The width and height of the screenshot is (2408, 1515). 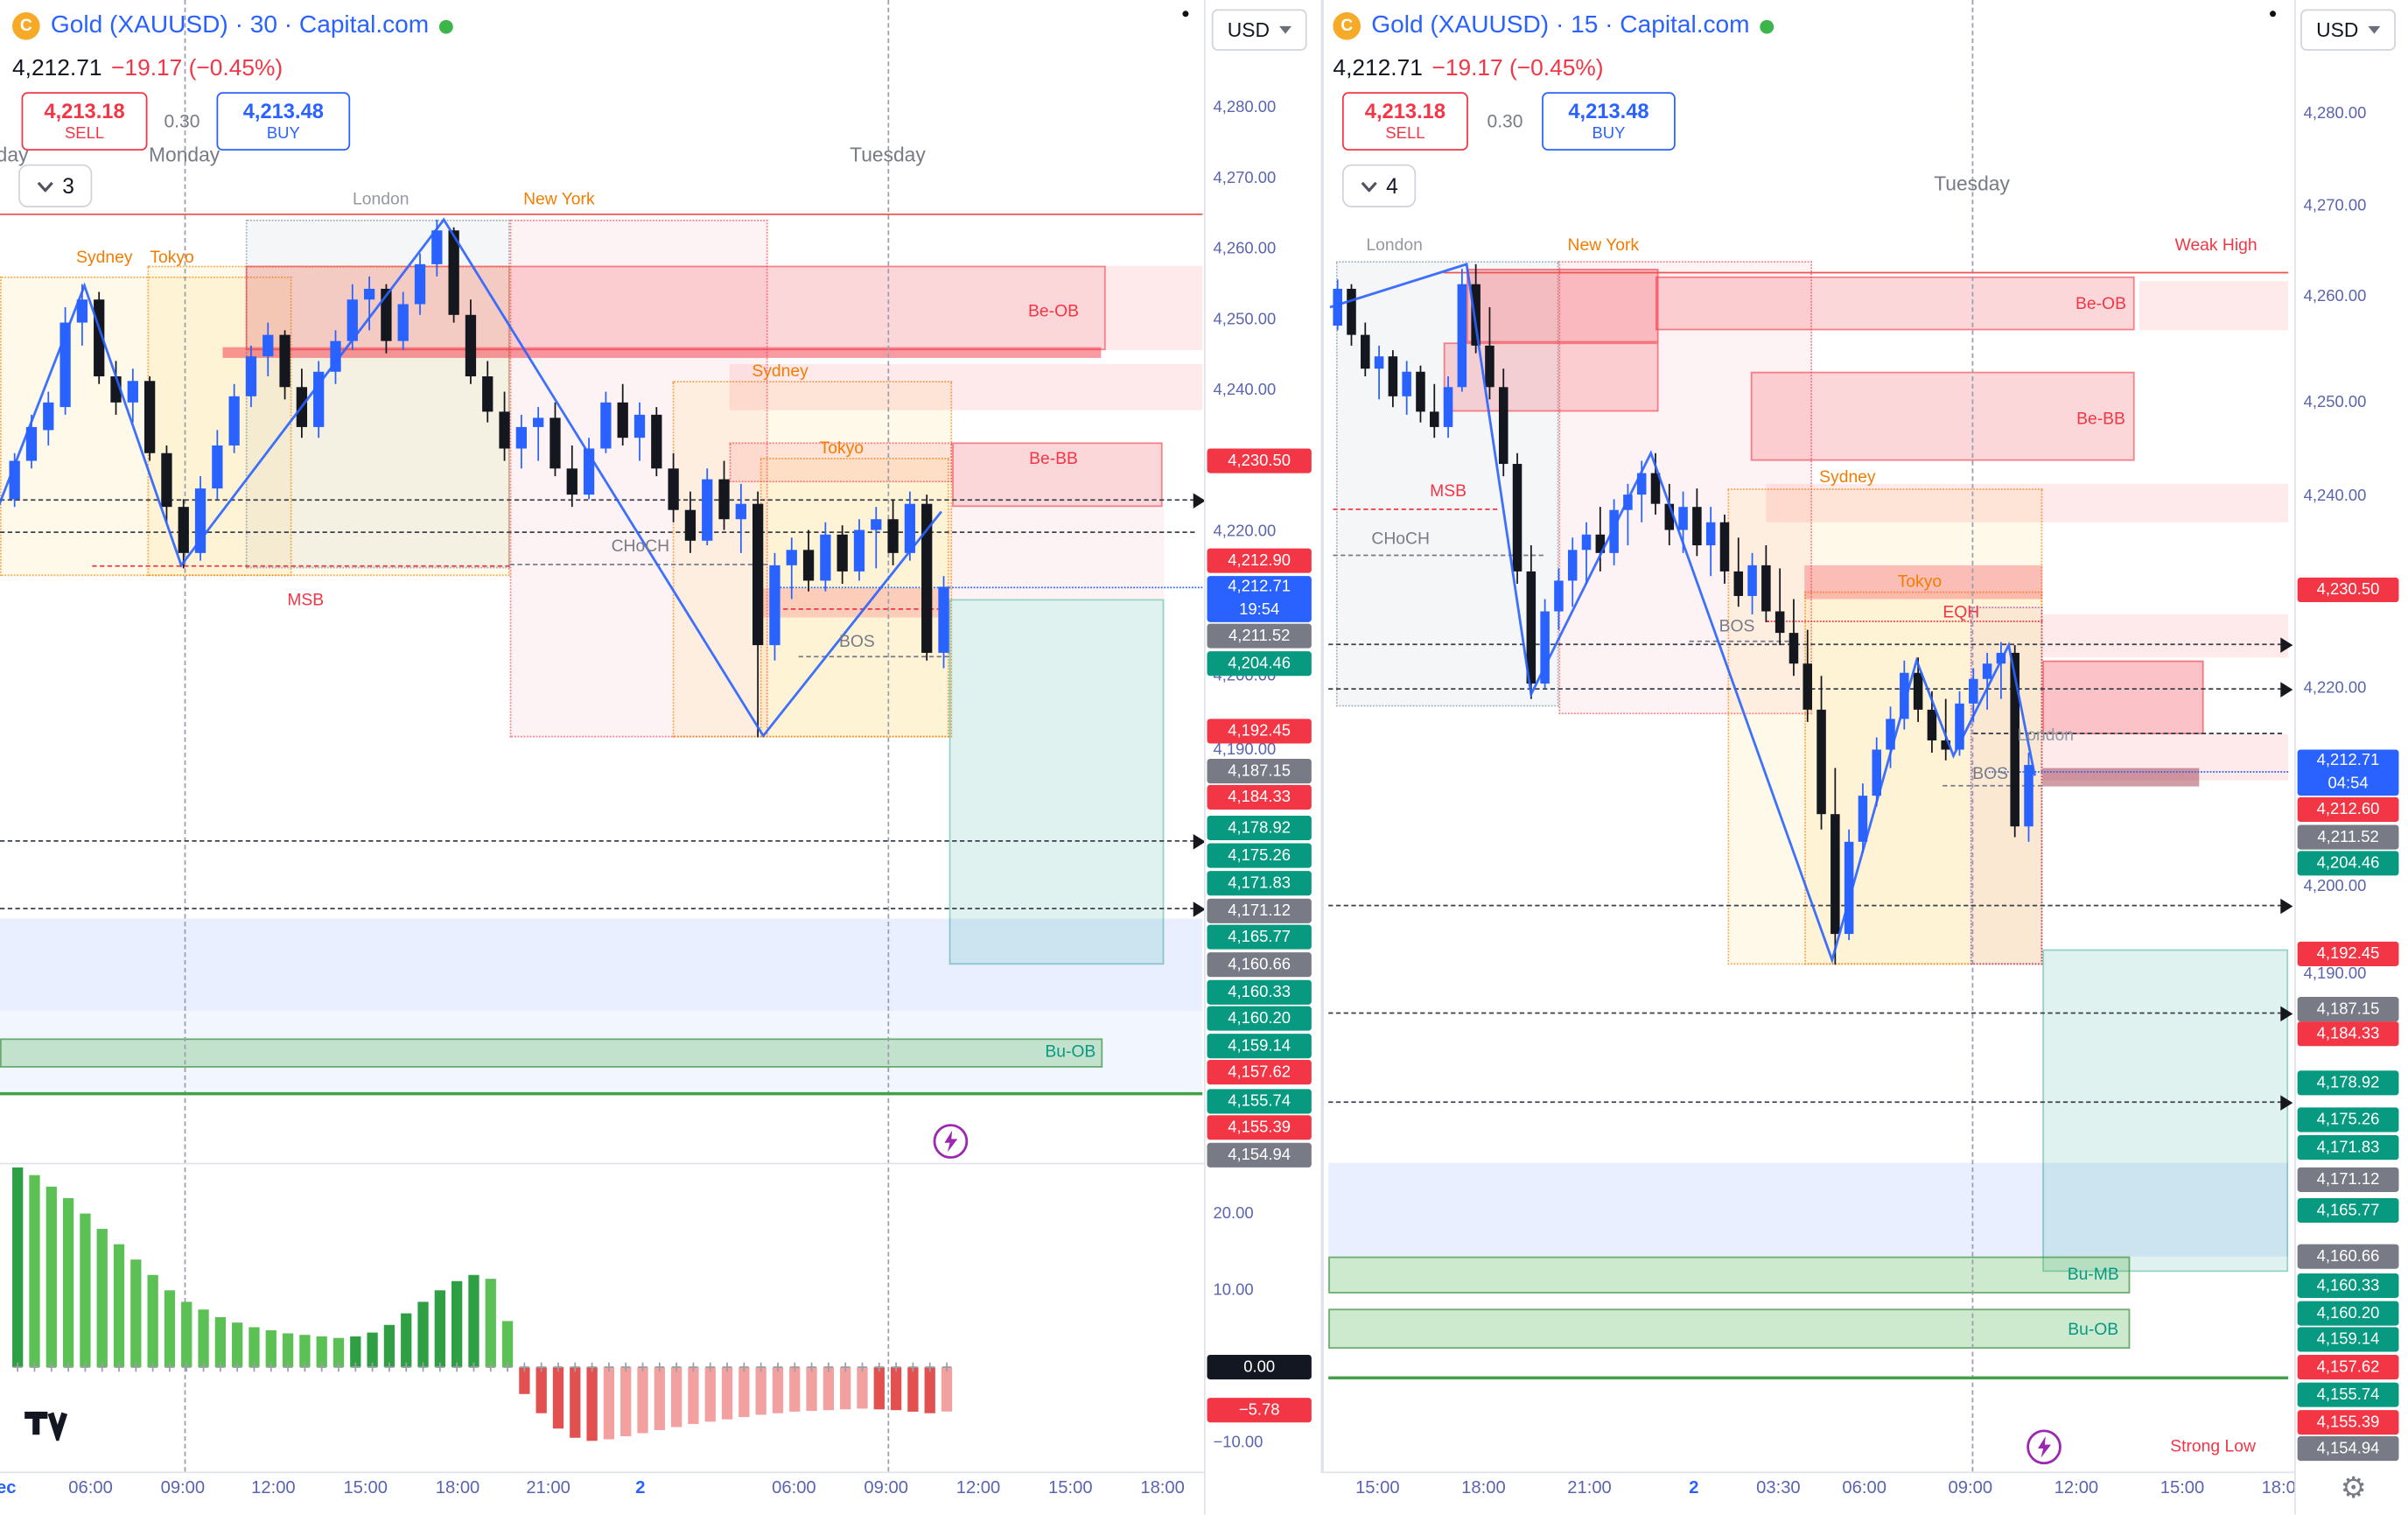 What do you see at coordinates (8, 1488) in the screenshot?
I see `time-label: Dec` at bounding box center [8, 1488].